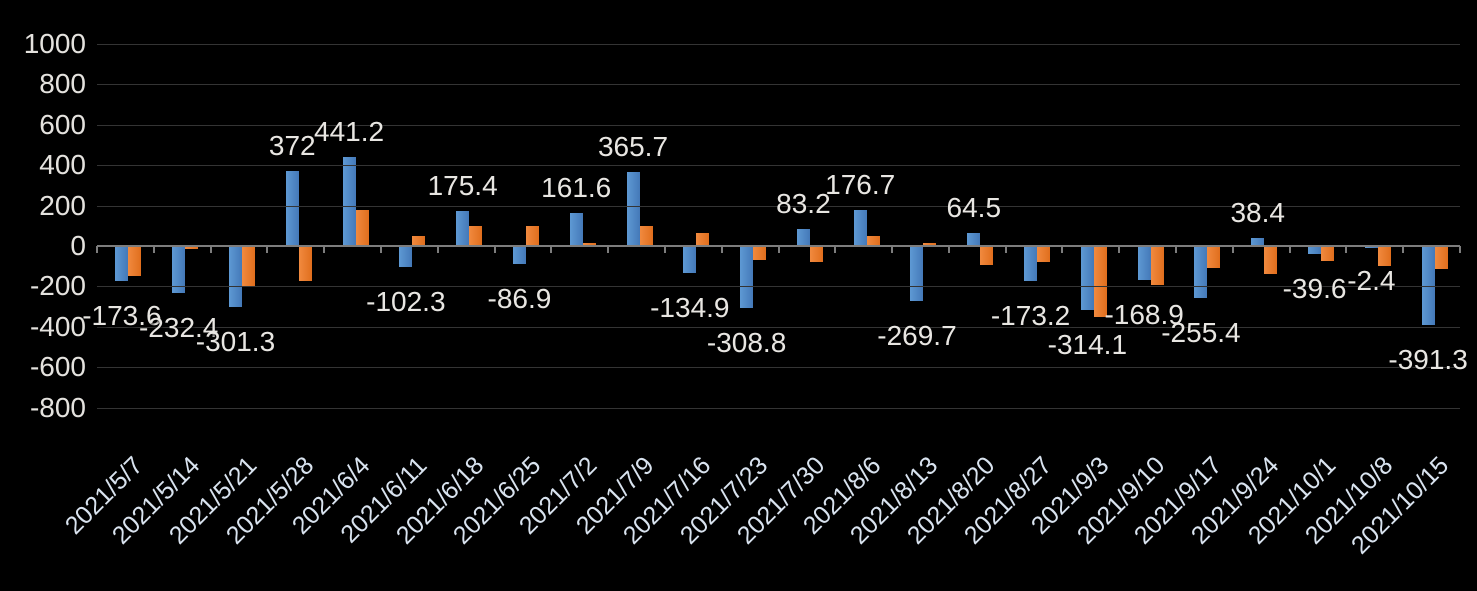 The height and width of the screenshot is (591, 1477). I want to click on bar-series2-orange-2021/7/16, so click(703, 239).